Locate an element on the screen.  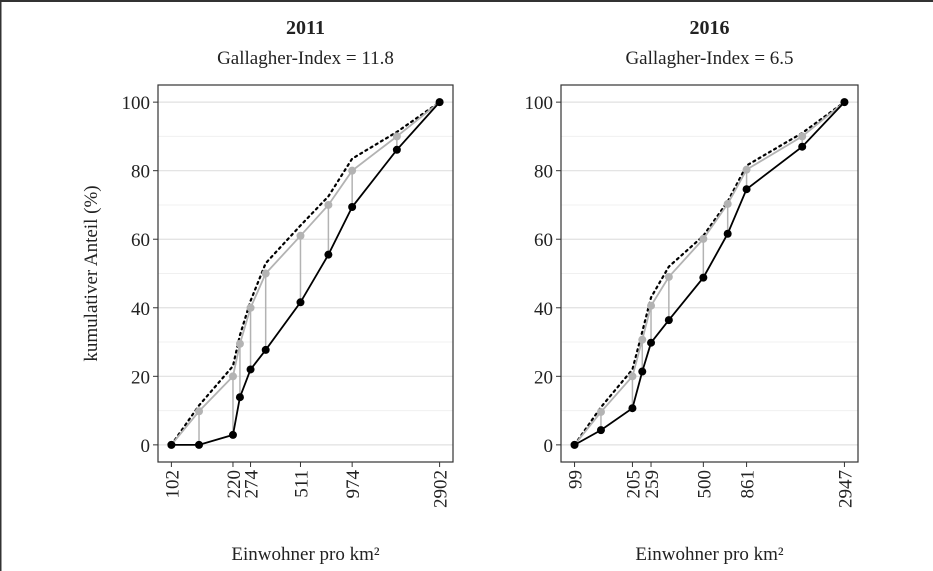
x-tick-label: 102 is located at coordinates (172, 484).